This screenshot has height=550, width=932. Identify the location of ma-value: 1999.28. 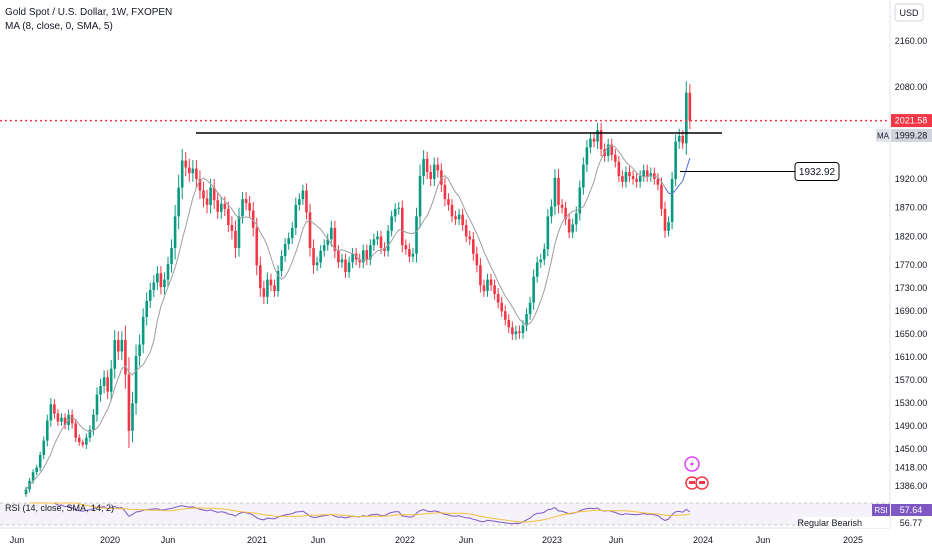
(911, 135).